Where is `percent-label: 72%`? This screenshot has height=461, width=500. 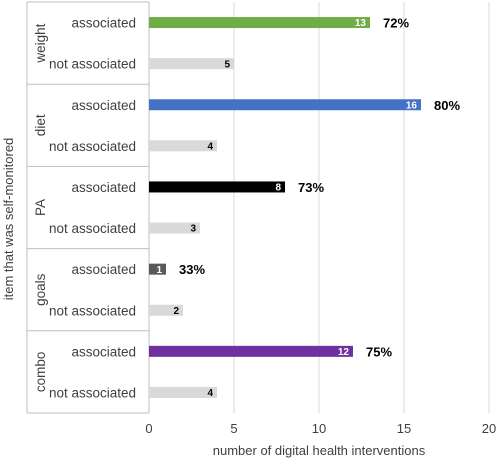
percent-label: 72% is located at coordinates (396, 23).